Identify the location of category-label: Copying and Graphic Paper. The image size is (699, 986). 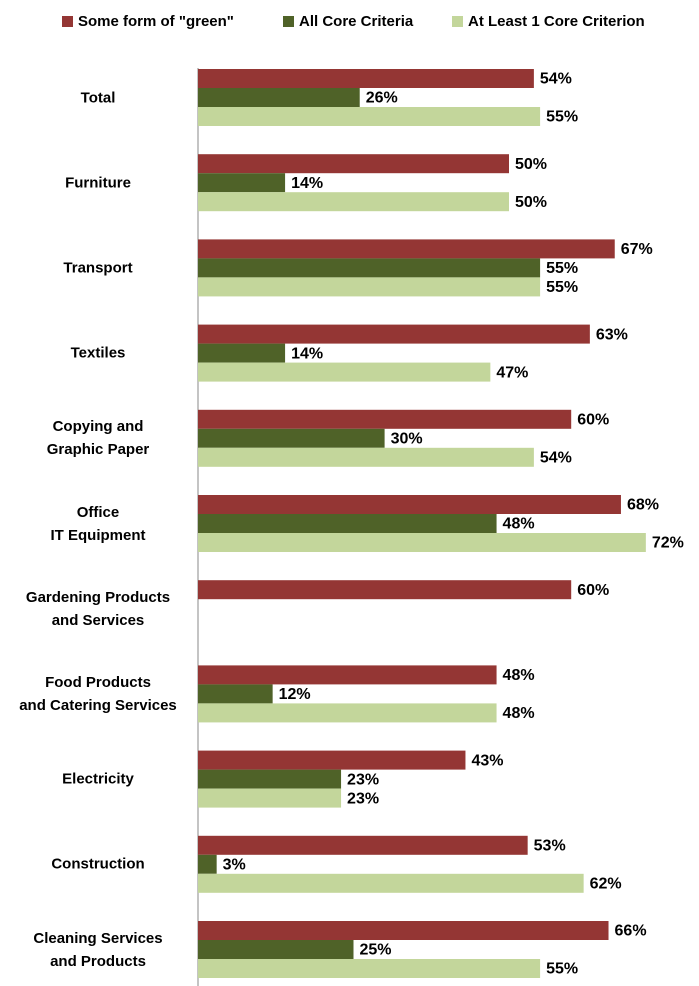
(98, 438).